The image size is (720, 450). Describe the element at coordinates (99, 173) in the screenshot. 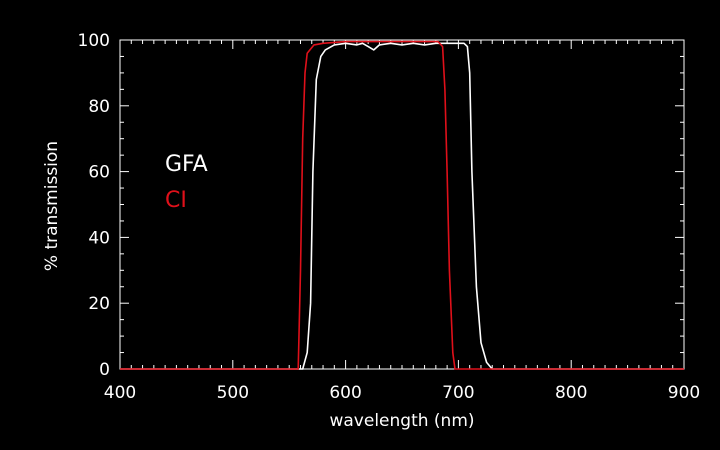

I see `y-tick-label: 60` at that location.